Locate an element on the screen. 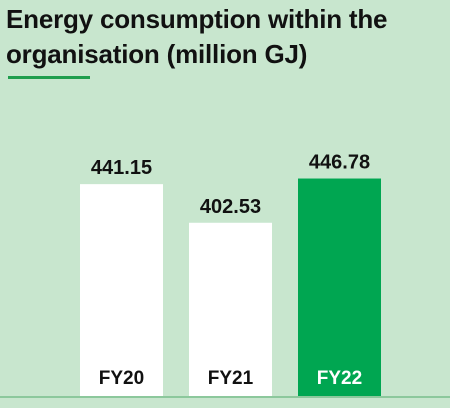  data-label-fy20: 441.15 is located at coordinates (121, 168).